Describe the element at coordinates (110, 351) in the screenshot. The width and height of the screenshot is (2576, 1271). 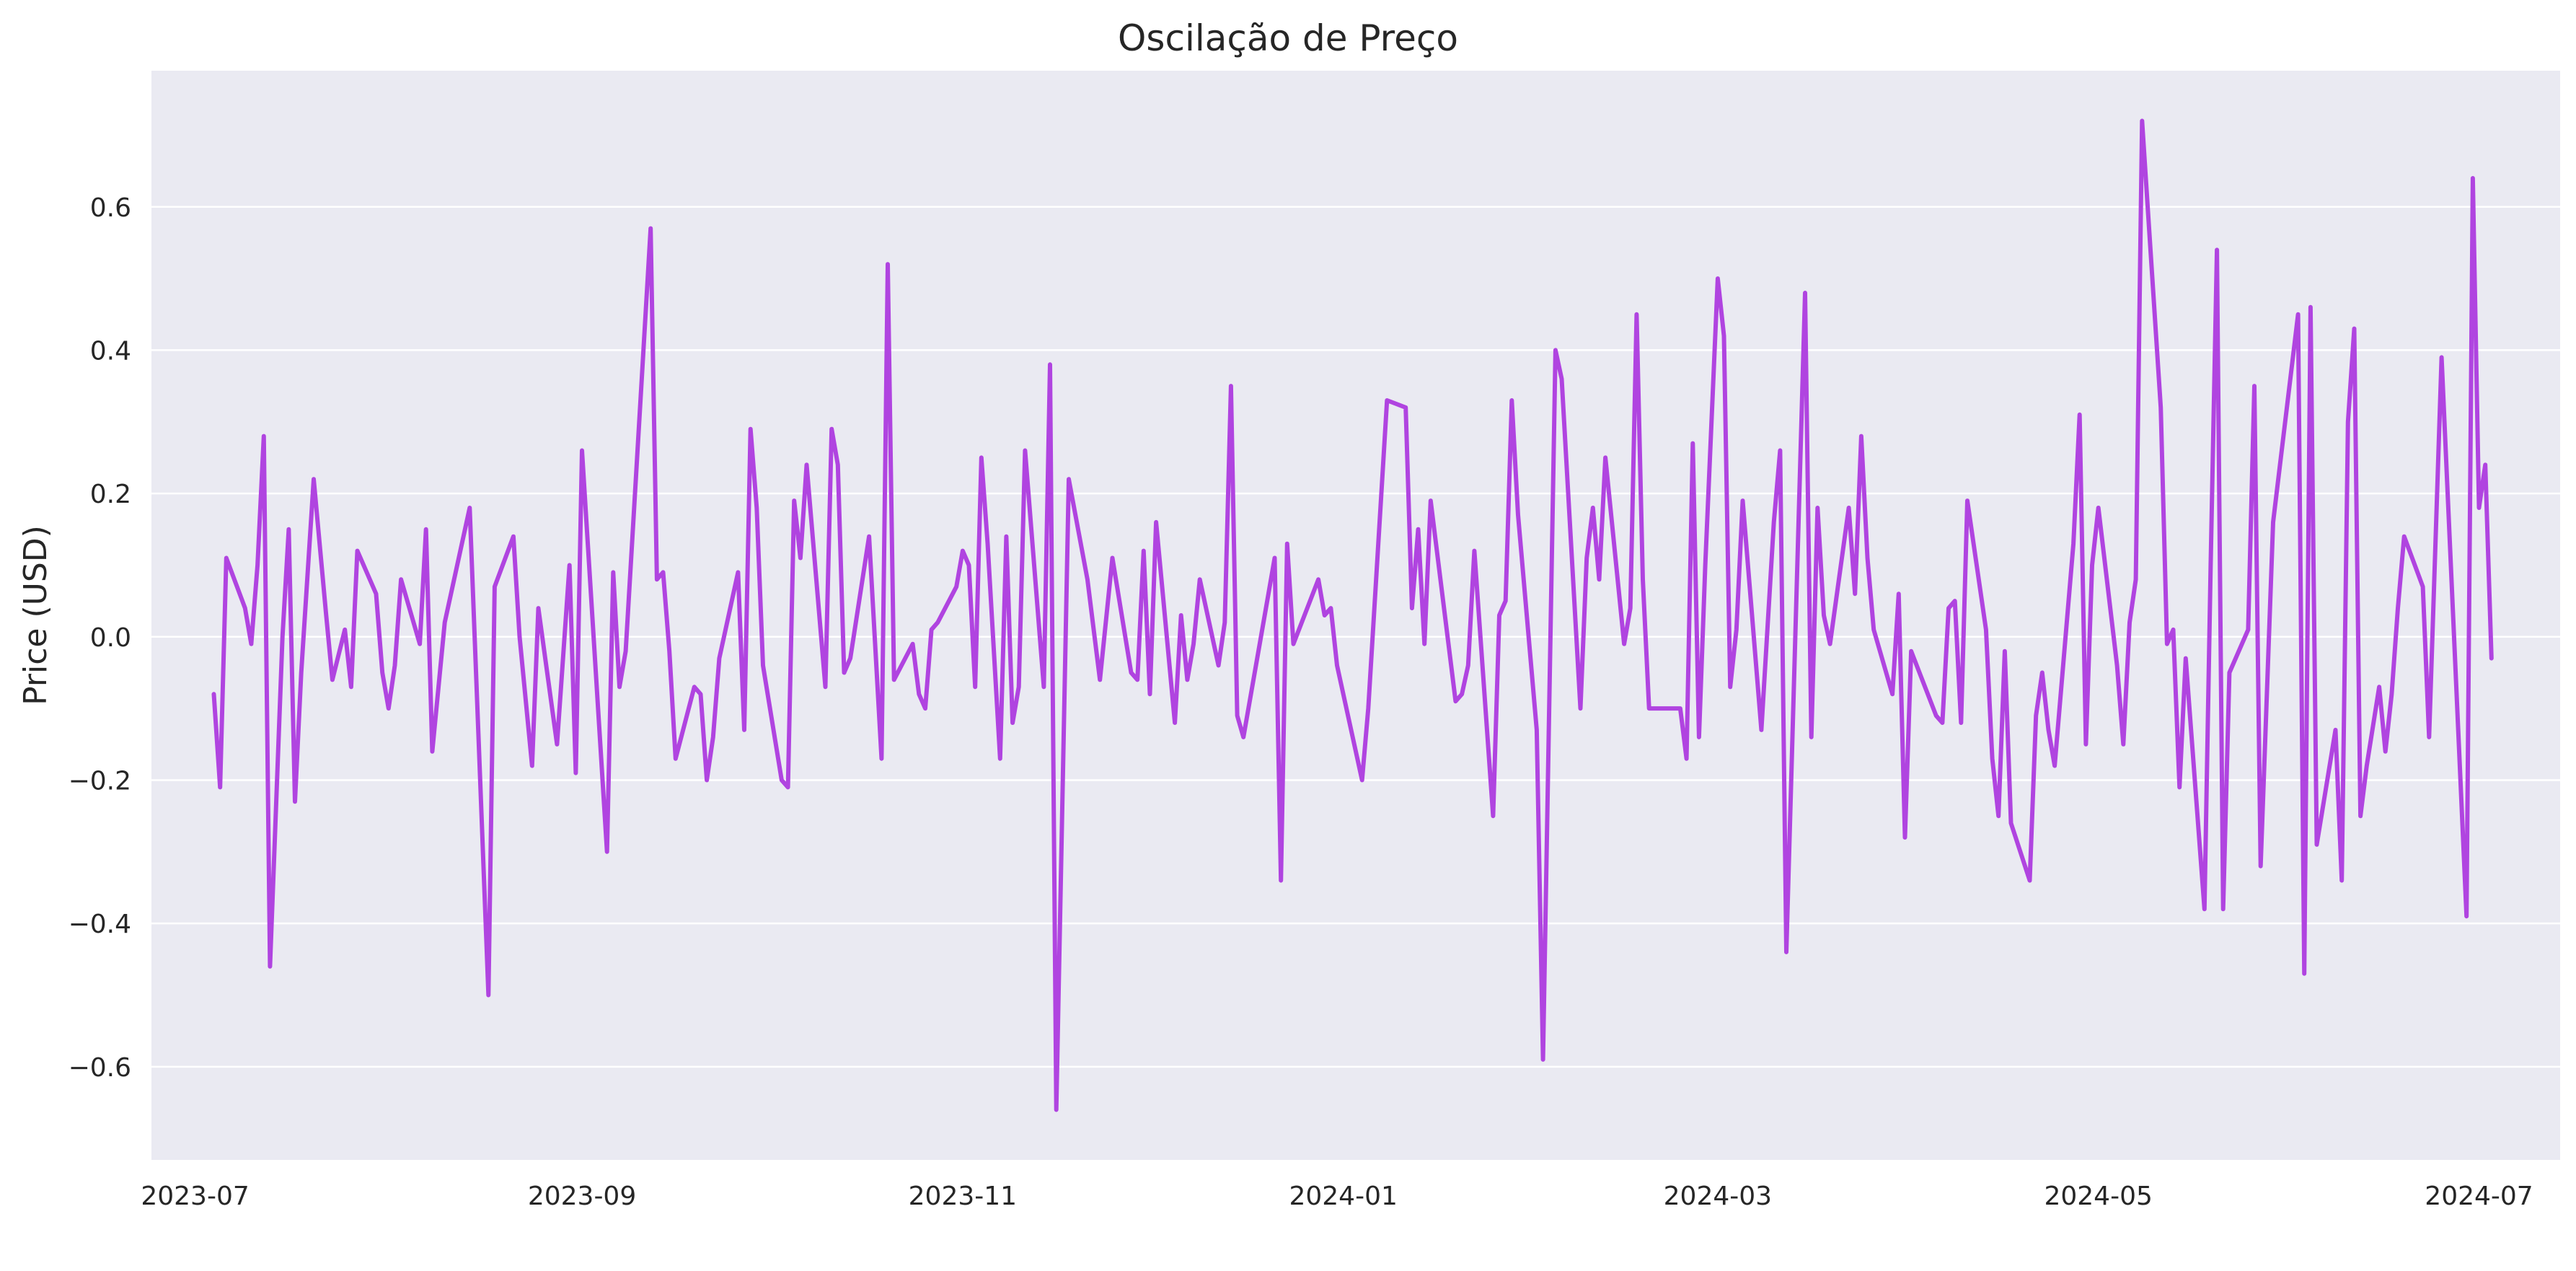
I see `y-tick-label: 0.4` at that location.